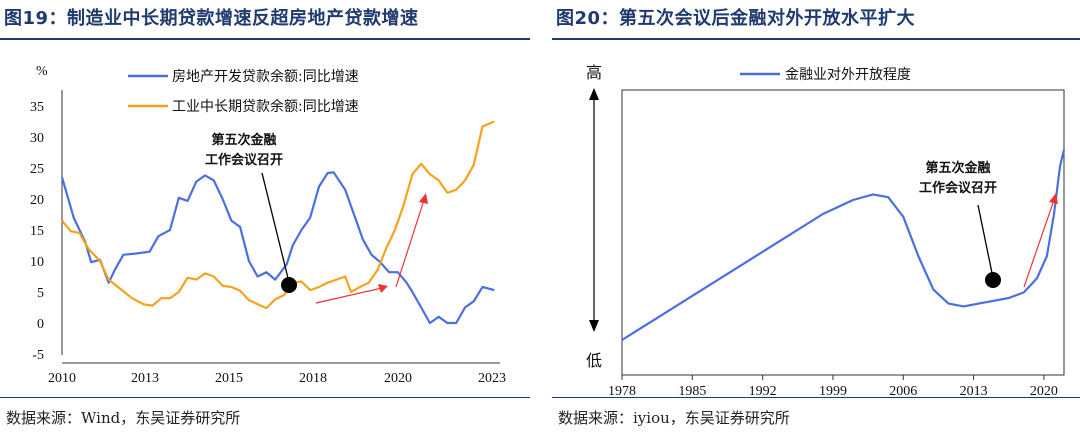  I want to click on left-source-note: 数据来源：Wind，东吴证券研究所, so click(123, 418).